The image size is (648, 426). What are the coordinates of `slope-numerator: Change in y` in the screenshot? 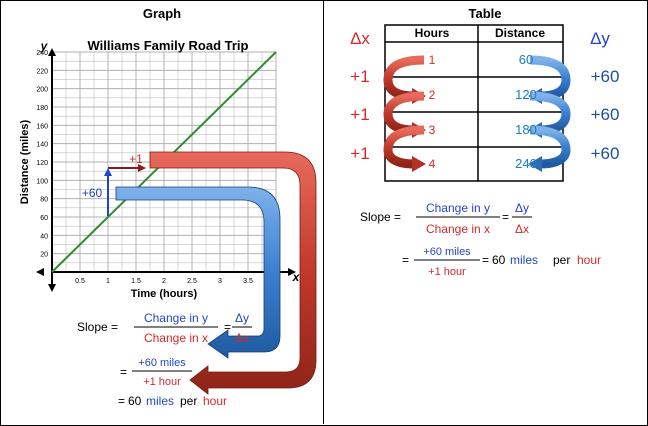 It's located at (176, 318).